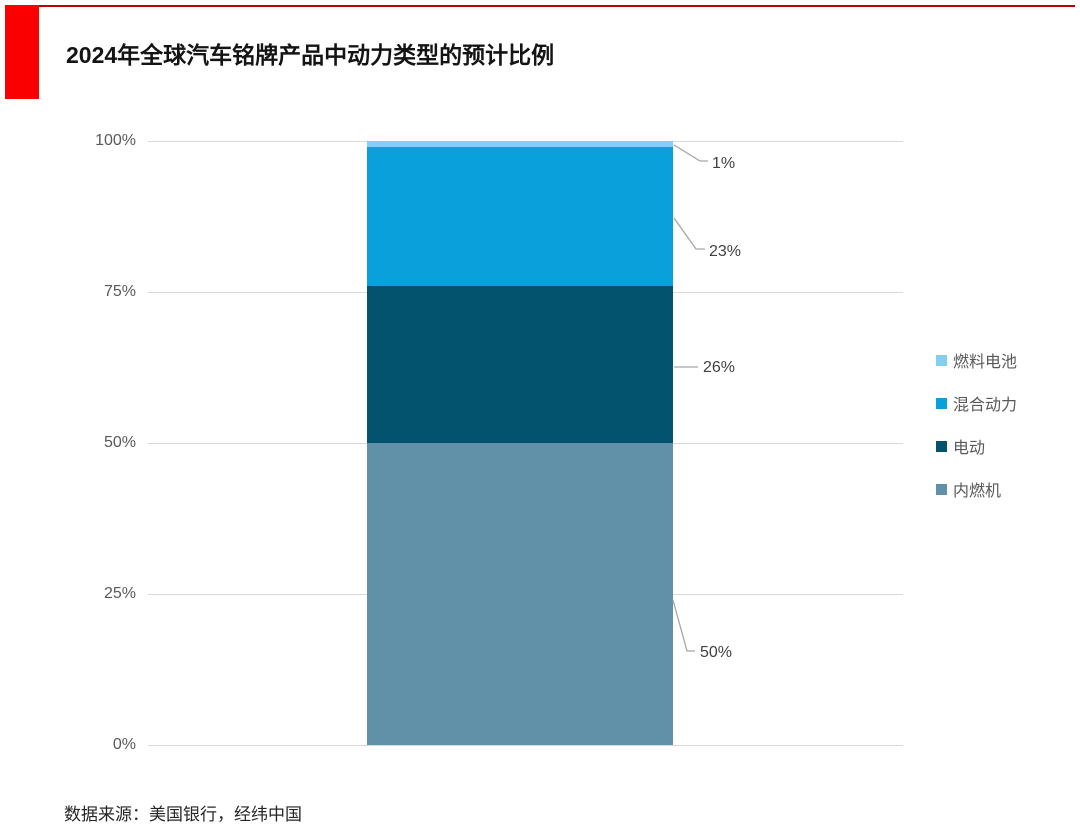 Image resolution: width=1080 pixels, height=829 pixels. Describe the element at coordinates (555, 6) in the screenshot. I see `top-accent-rule` at that location.